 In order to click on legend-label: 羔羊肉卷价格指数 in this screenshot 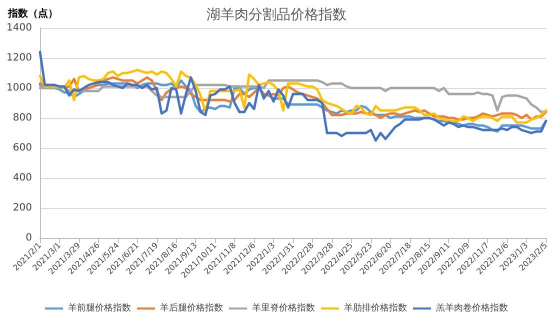, I will do `click(472, 308)`.